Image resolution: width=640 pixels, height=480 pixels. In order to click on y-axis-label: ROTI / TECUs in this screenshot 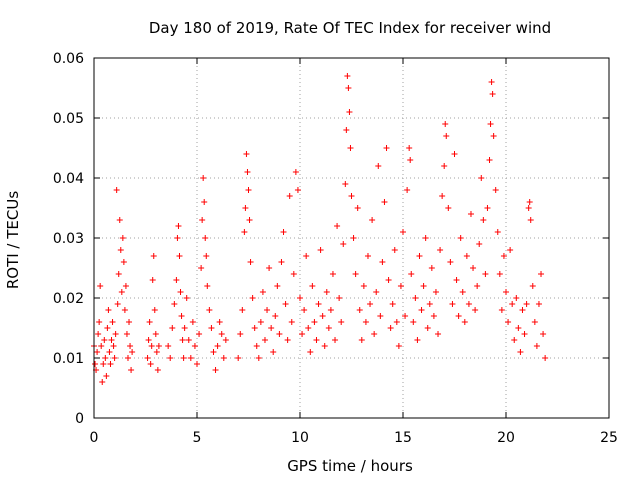, I will do `click(13, 240)`.